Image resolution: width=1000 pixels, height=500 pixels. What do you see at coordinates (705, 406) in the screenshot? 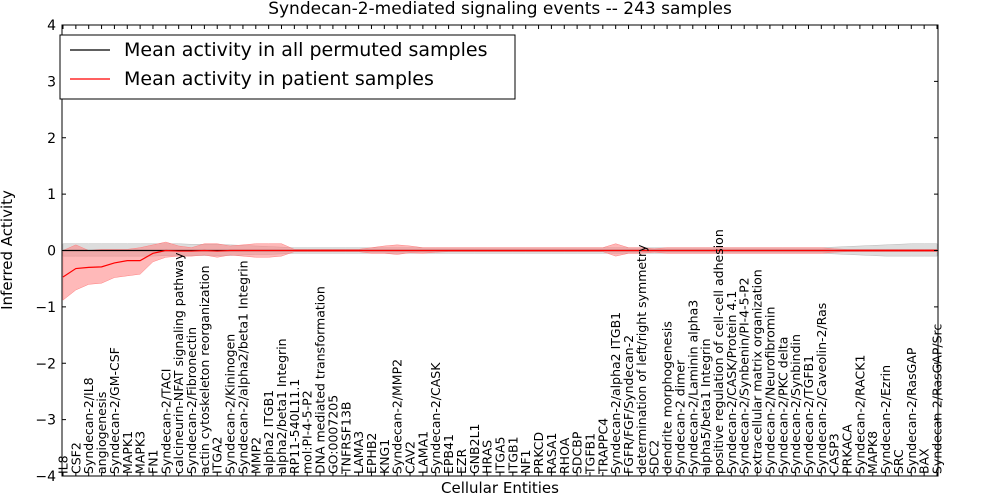
I see `x-tick-label: alpha5/beta1 Integrin` at bounding box center [705, 406].